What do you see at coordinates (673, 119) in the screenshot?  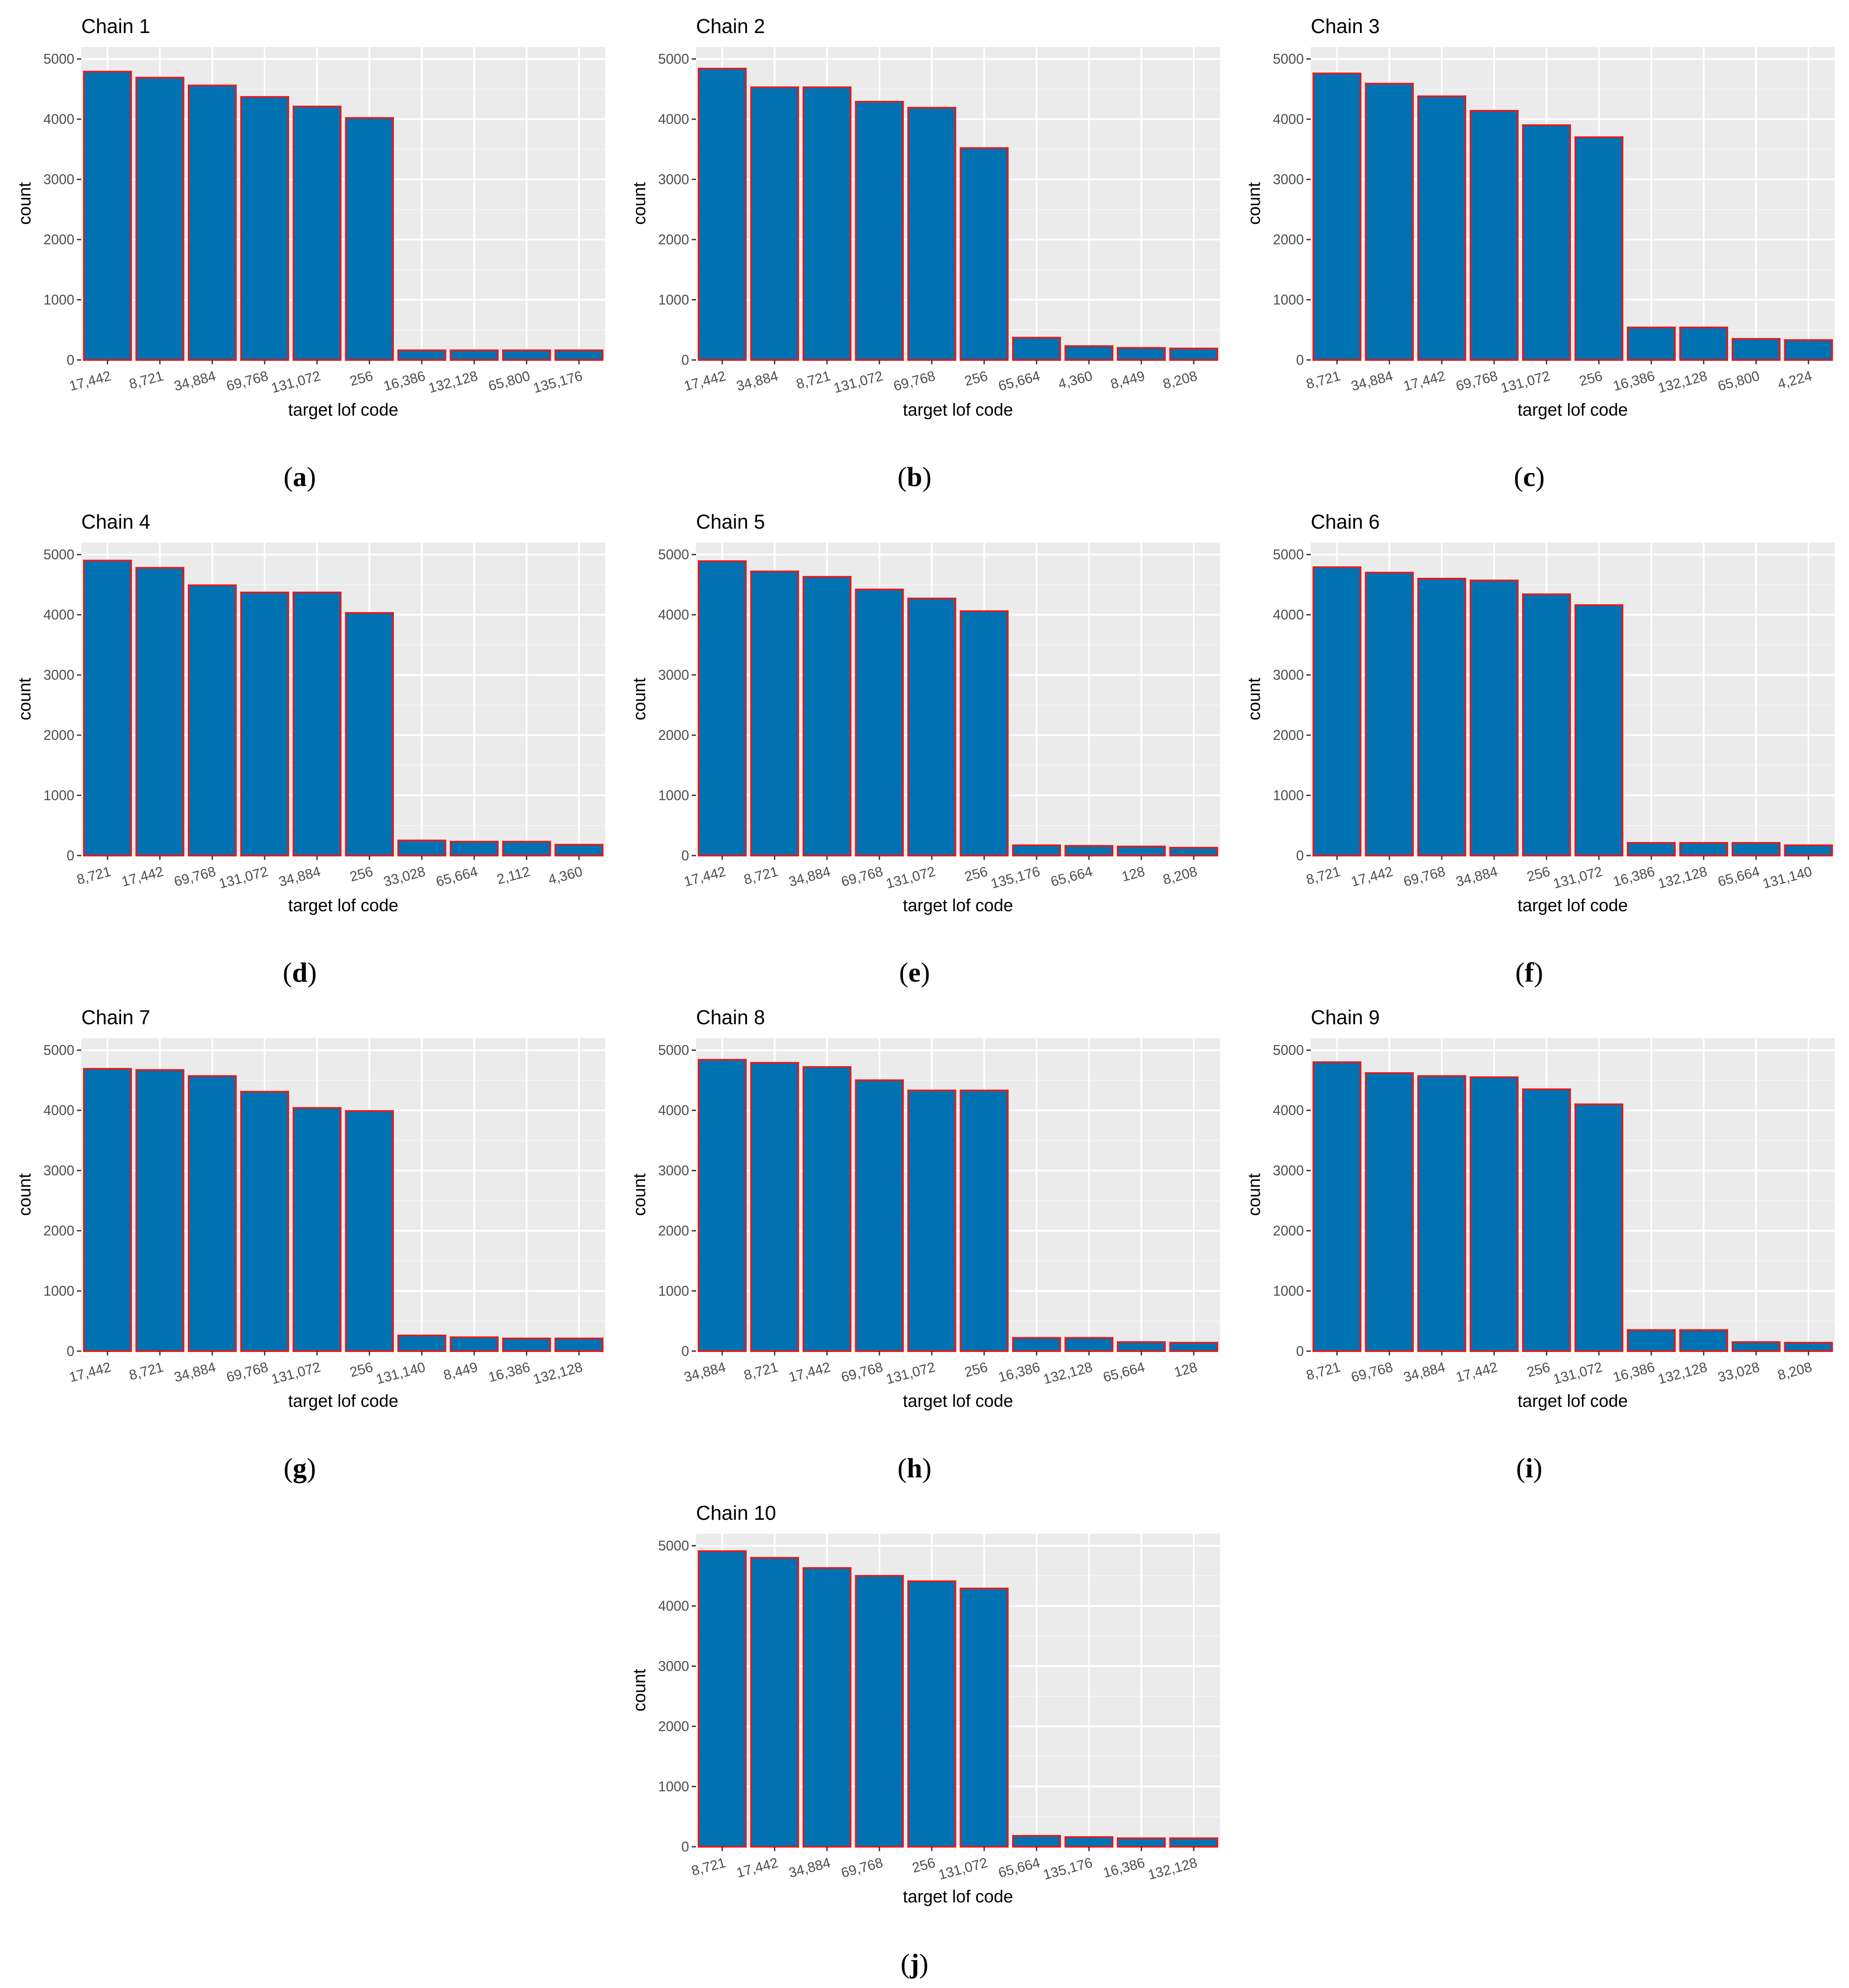 I see `y-tick-label: 4000` at bounding box center [673, 119].